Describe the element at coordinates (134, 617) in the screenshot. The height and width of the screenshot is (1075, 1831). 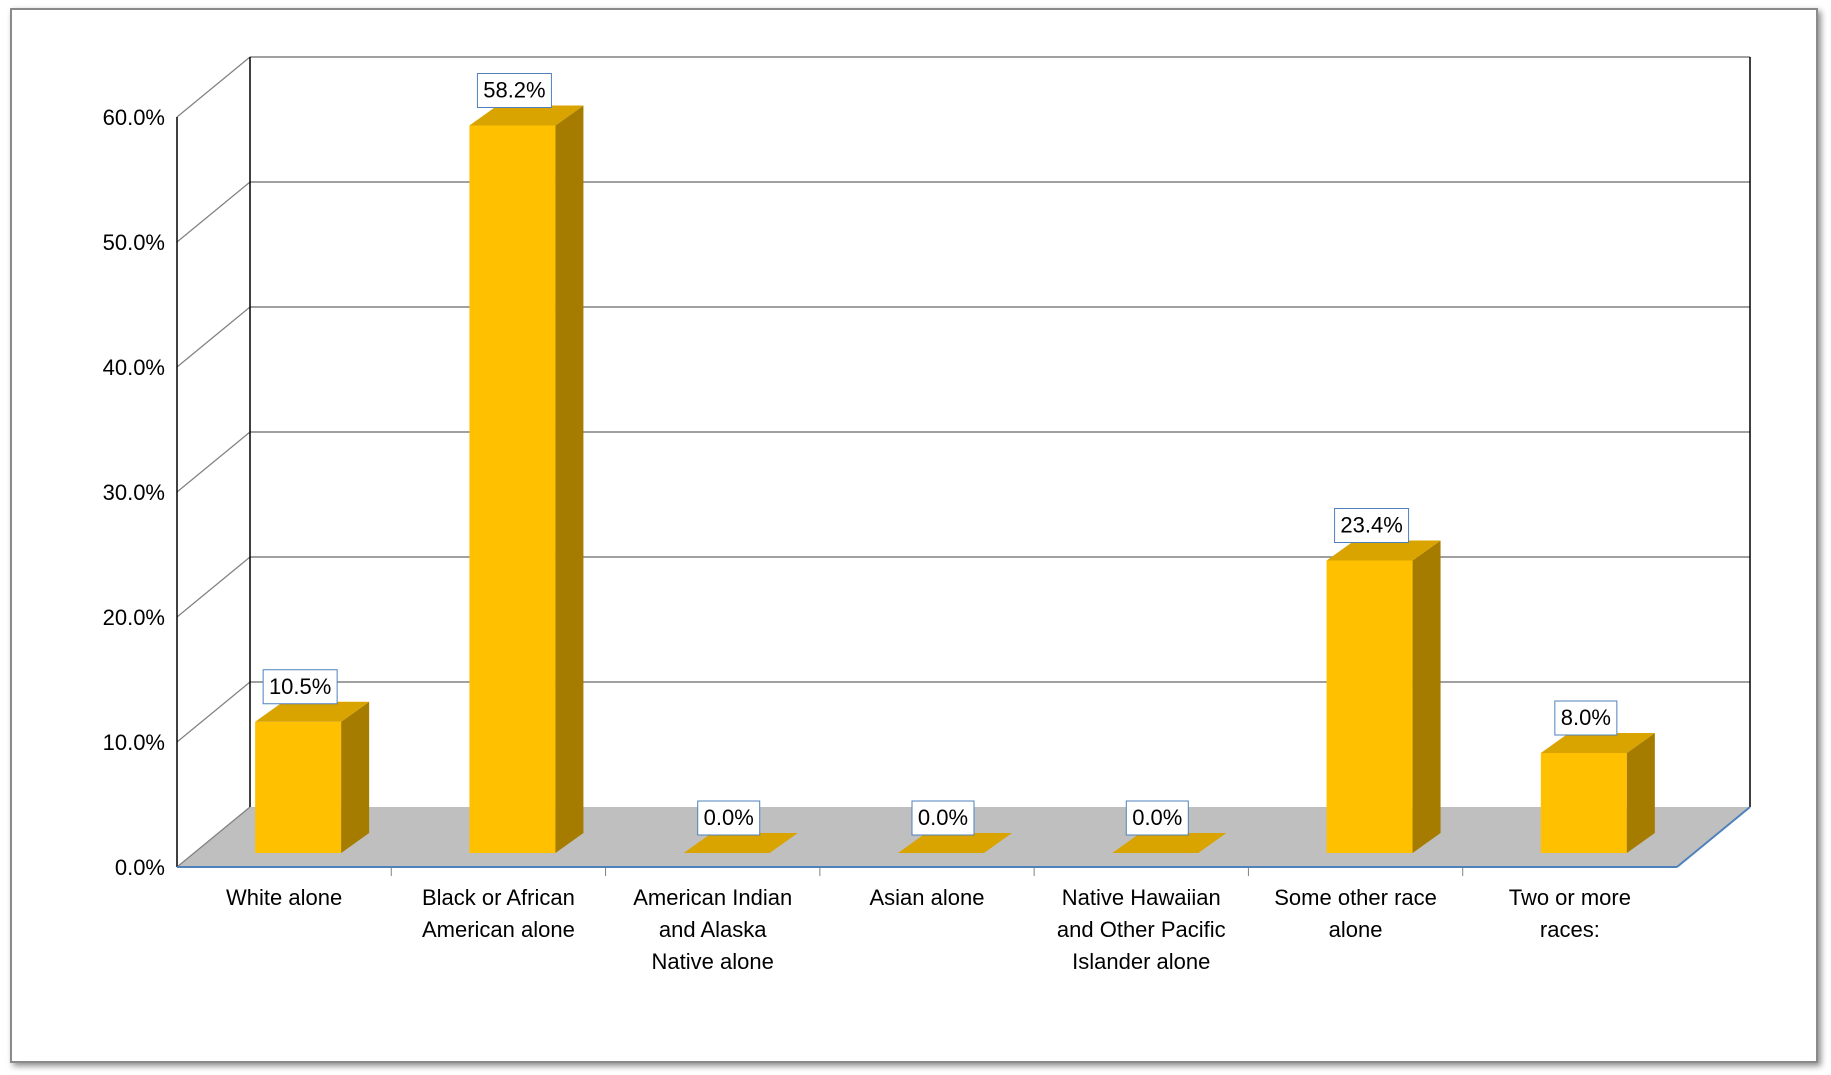
I see `y-tick-label: 20.0%` at that location.